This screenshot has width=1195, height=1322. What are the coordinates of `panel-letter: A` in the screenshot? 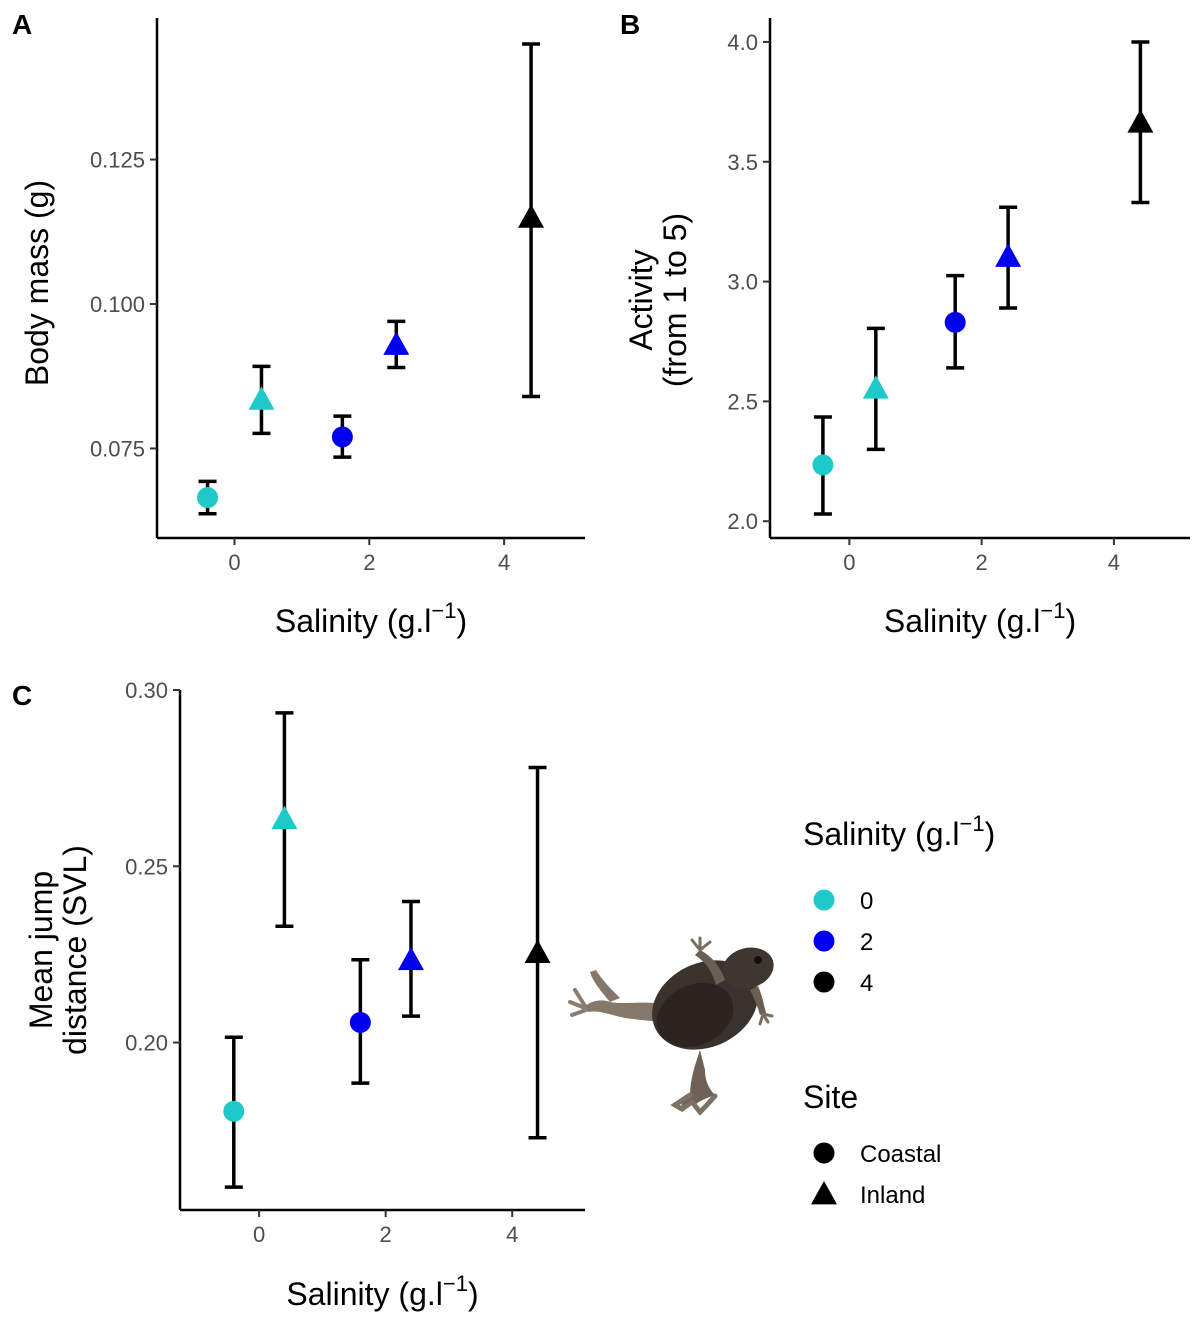 It's located at (22, 24).